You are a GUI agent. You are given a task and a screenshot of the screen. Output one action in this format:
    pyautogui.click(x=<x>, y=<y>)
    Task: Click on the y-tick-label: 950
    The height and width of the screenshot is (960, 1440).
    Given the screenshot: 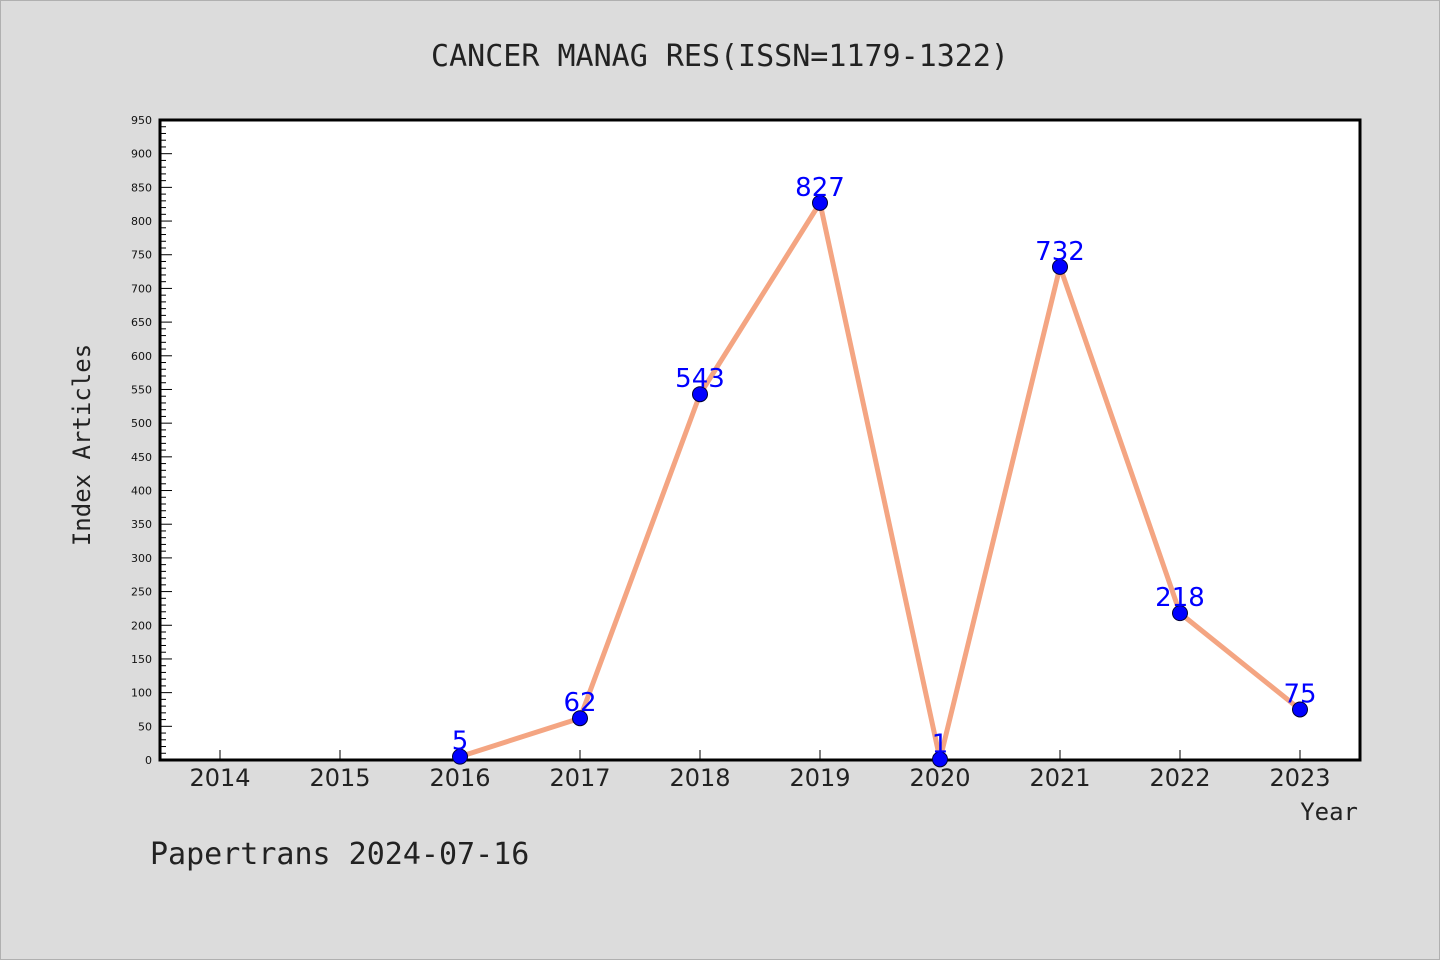 What is the action you would take?
    pyautogui.click(x=141, y=120)
    